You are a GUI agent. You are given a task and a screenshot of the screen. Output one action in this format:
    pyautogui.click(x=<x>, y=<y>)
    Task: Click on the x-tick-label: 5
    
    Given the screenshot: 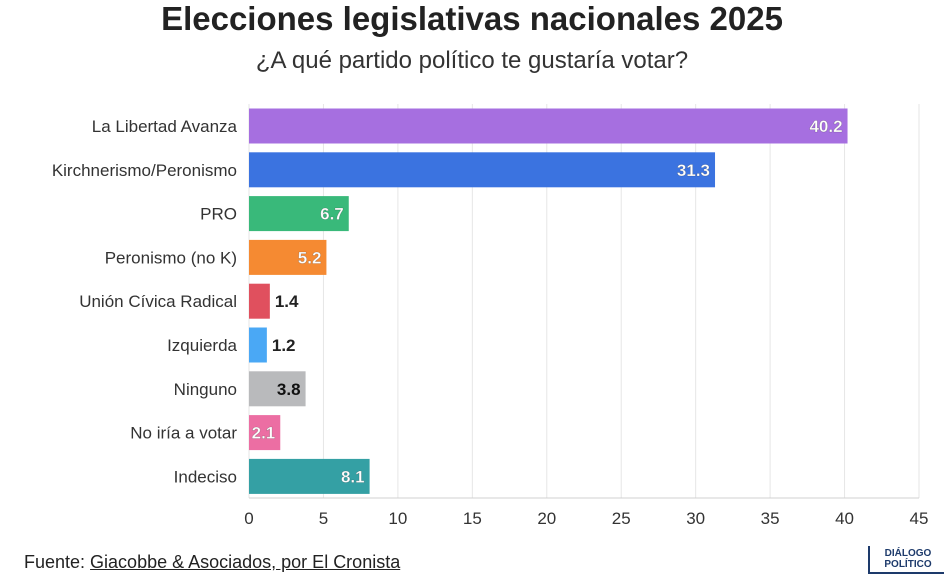 What is the action you would take?
    pyautogui.click(x=323, y=518)
    